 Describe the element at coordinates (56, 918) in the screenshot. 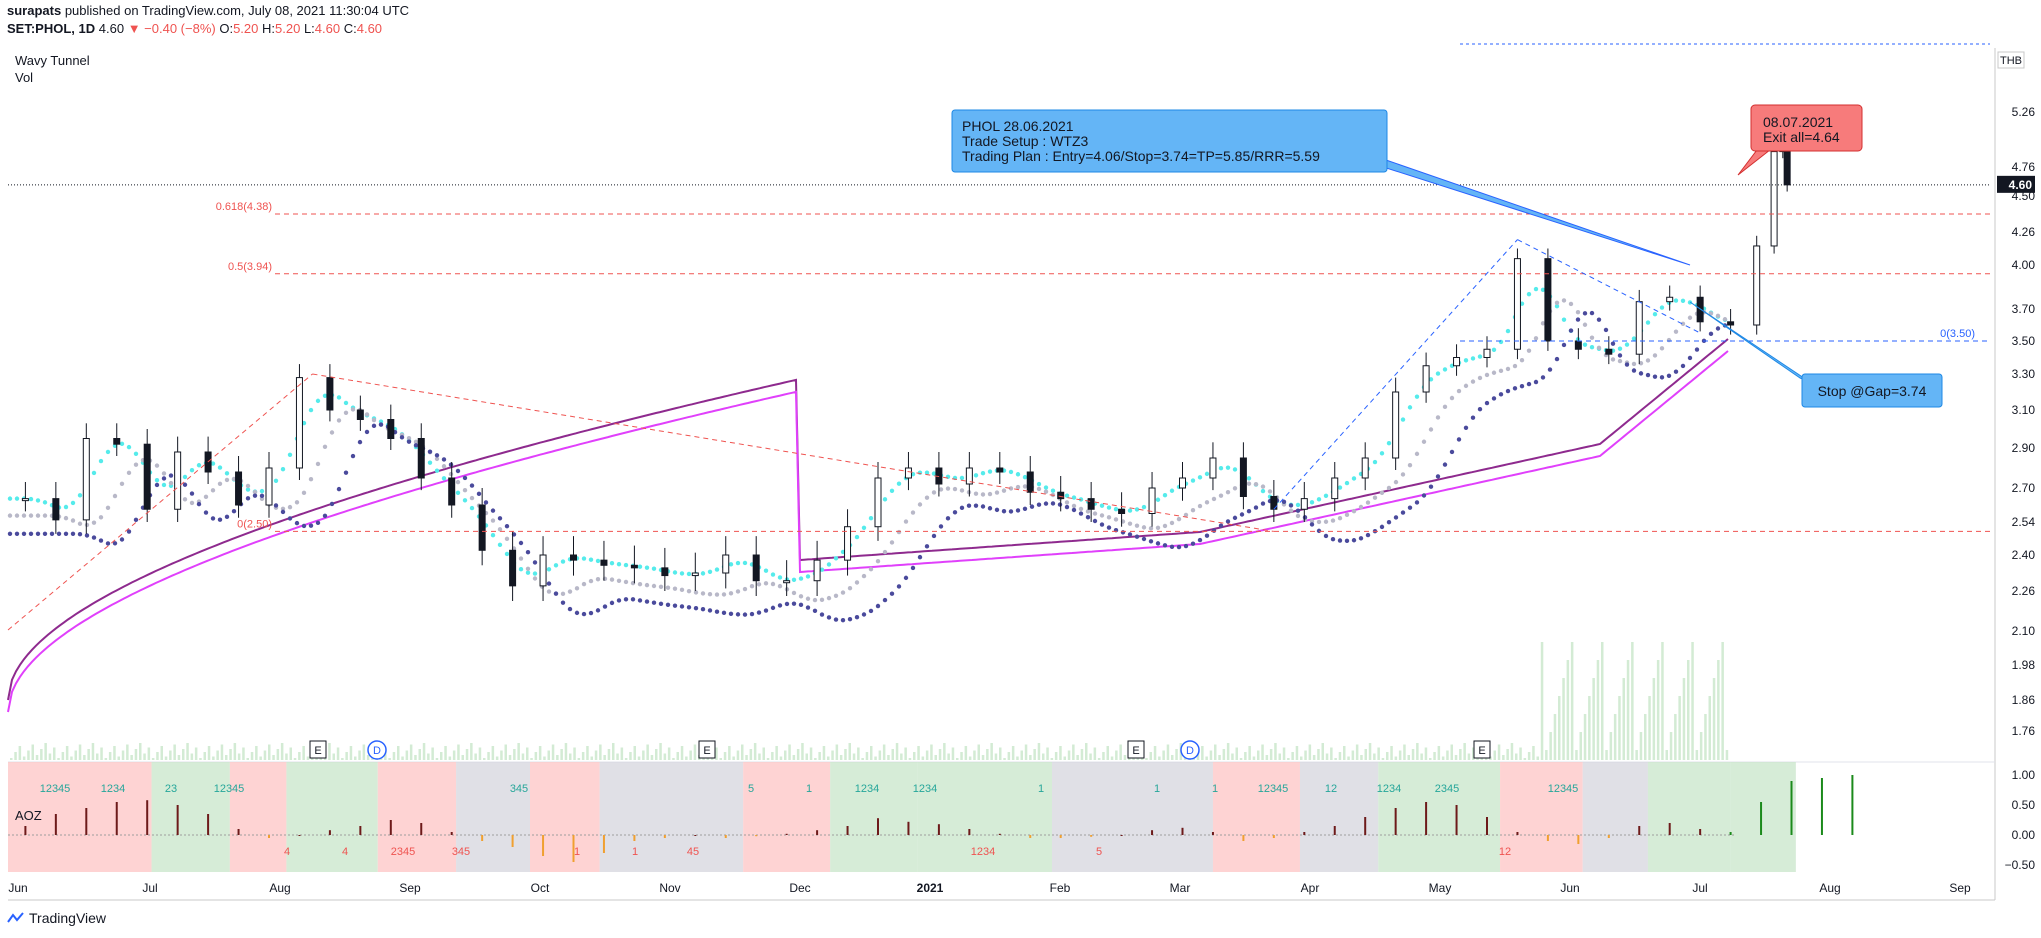

I see `footer-brand: TradingView` at that location.